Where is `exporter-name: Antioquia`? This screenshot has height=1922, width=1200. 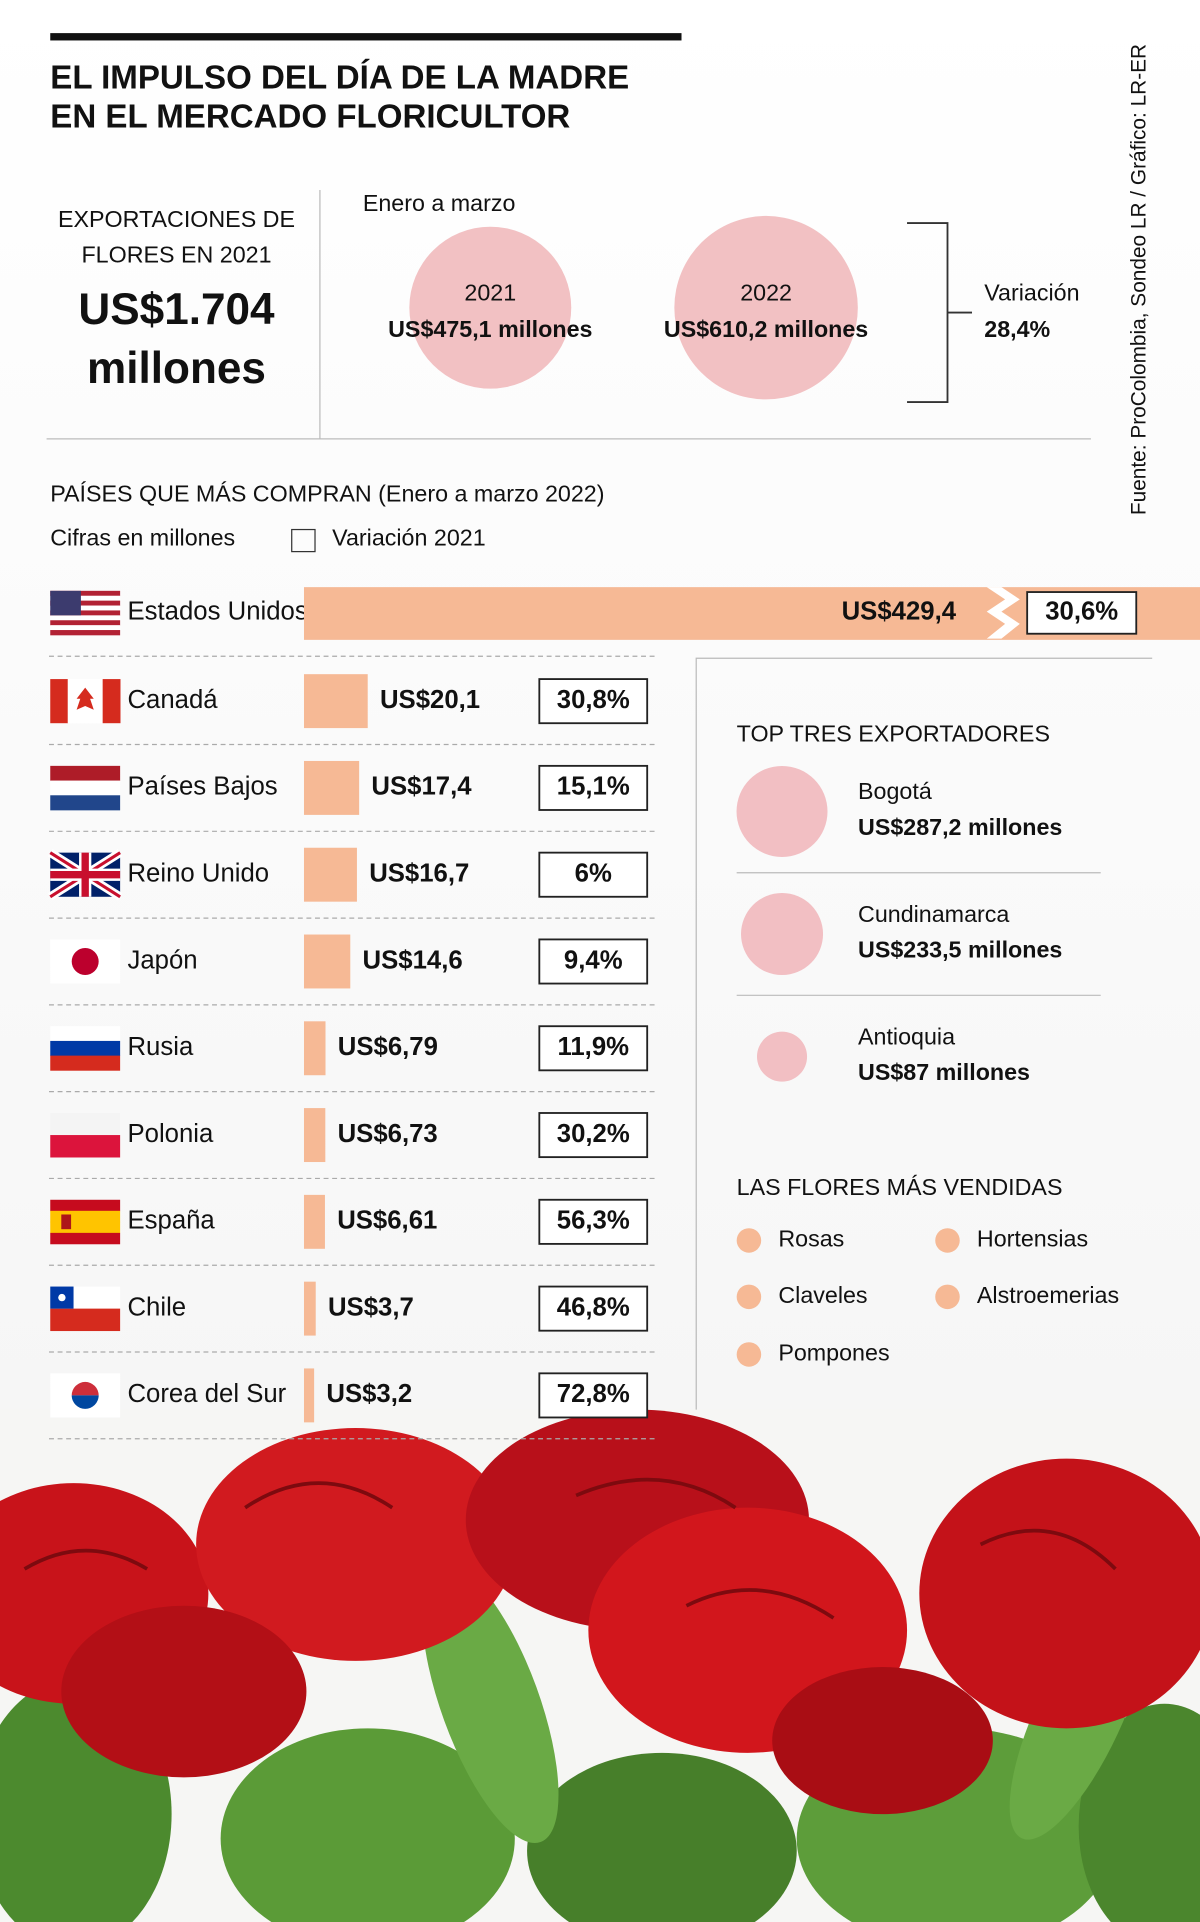
exporter-name: Antioquia is located at coordinates (906, 1036).